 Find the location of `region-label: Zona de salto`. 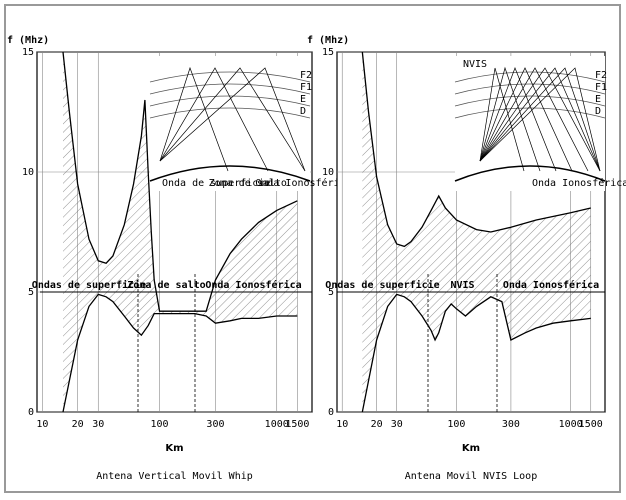

region-label: Zona de salto is located at coordinates (166, 285).